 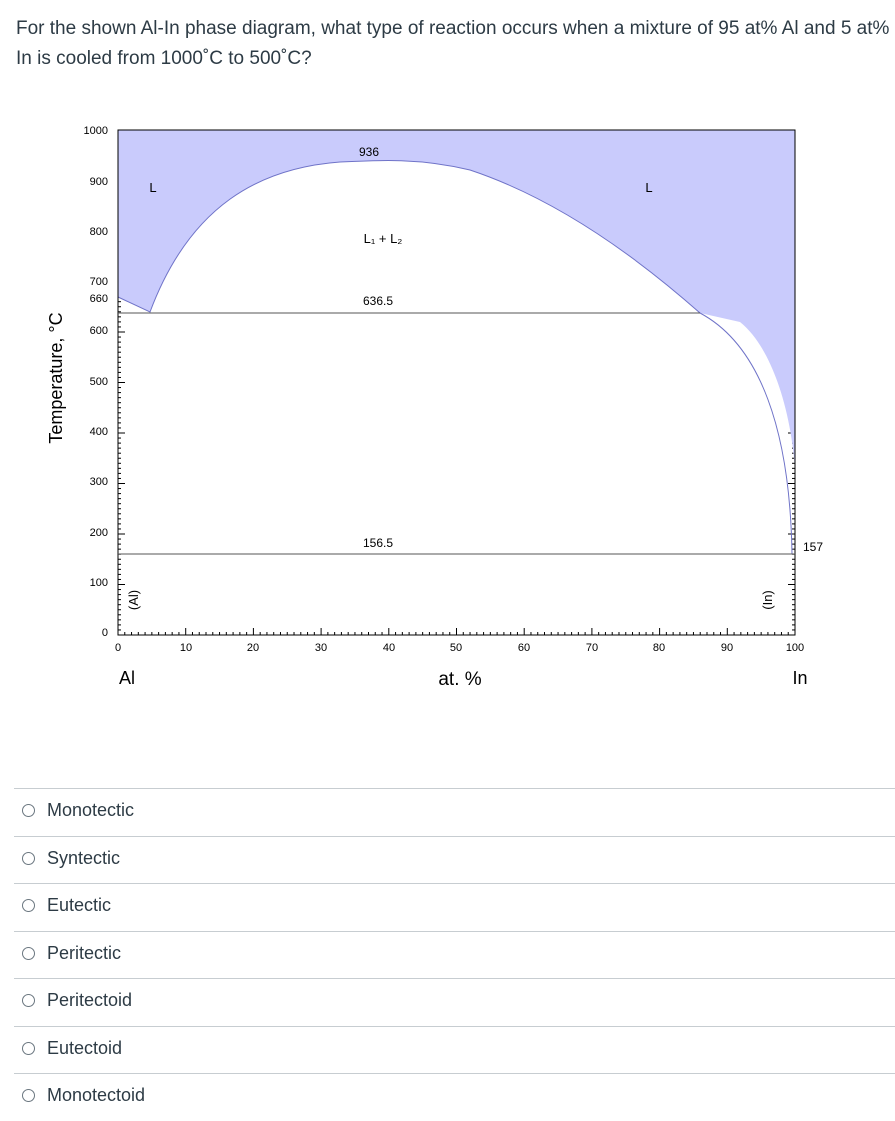 What do you see at coordinates (99, 533) in the screenshot?
I see `y-tick-200: 200` at bounding box center [99, 533].